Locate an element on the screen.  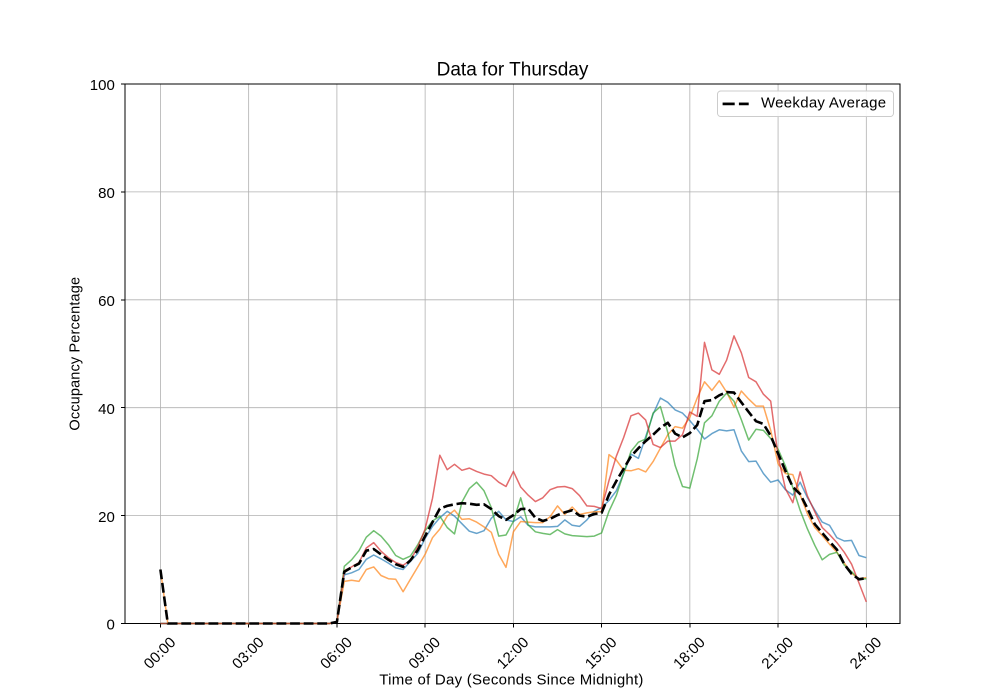
svg-text: 80 is located at coordinates (106, 193).